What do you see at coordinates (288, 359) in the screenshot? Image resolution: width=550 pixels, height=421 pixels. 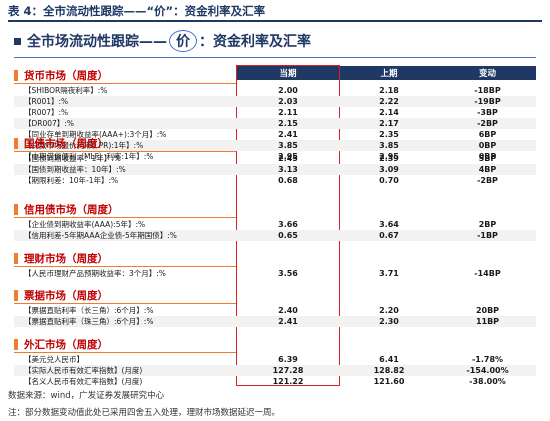 I see `current-value: 6.39` at bounding box center [288, 359].